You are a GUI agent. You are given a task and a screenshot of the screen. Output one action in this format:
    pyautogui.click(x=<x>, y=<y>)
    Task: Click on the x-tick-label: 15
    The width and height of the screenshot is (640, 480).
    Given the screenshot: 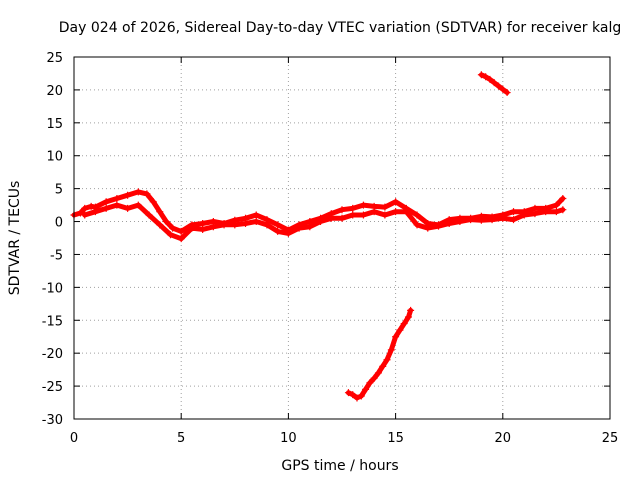 What is the action you would take?
    pyautogui.click(x=395, y=438)
    